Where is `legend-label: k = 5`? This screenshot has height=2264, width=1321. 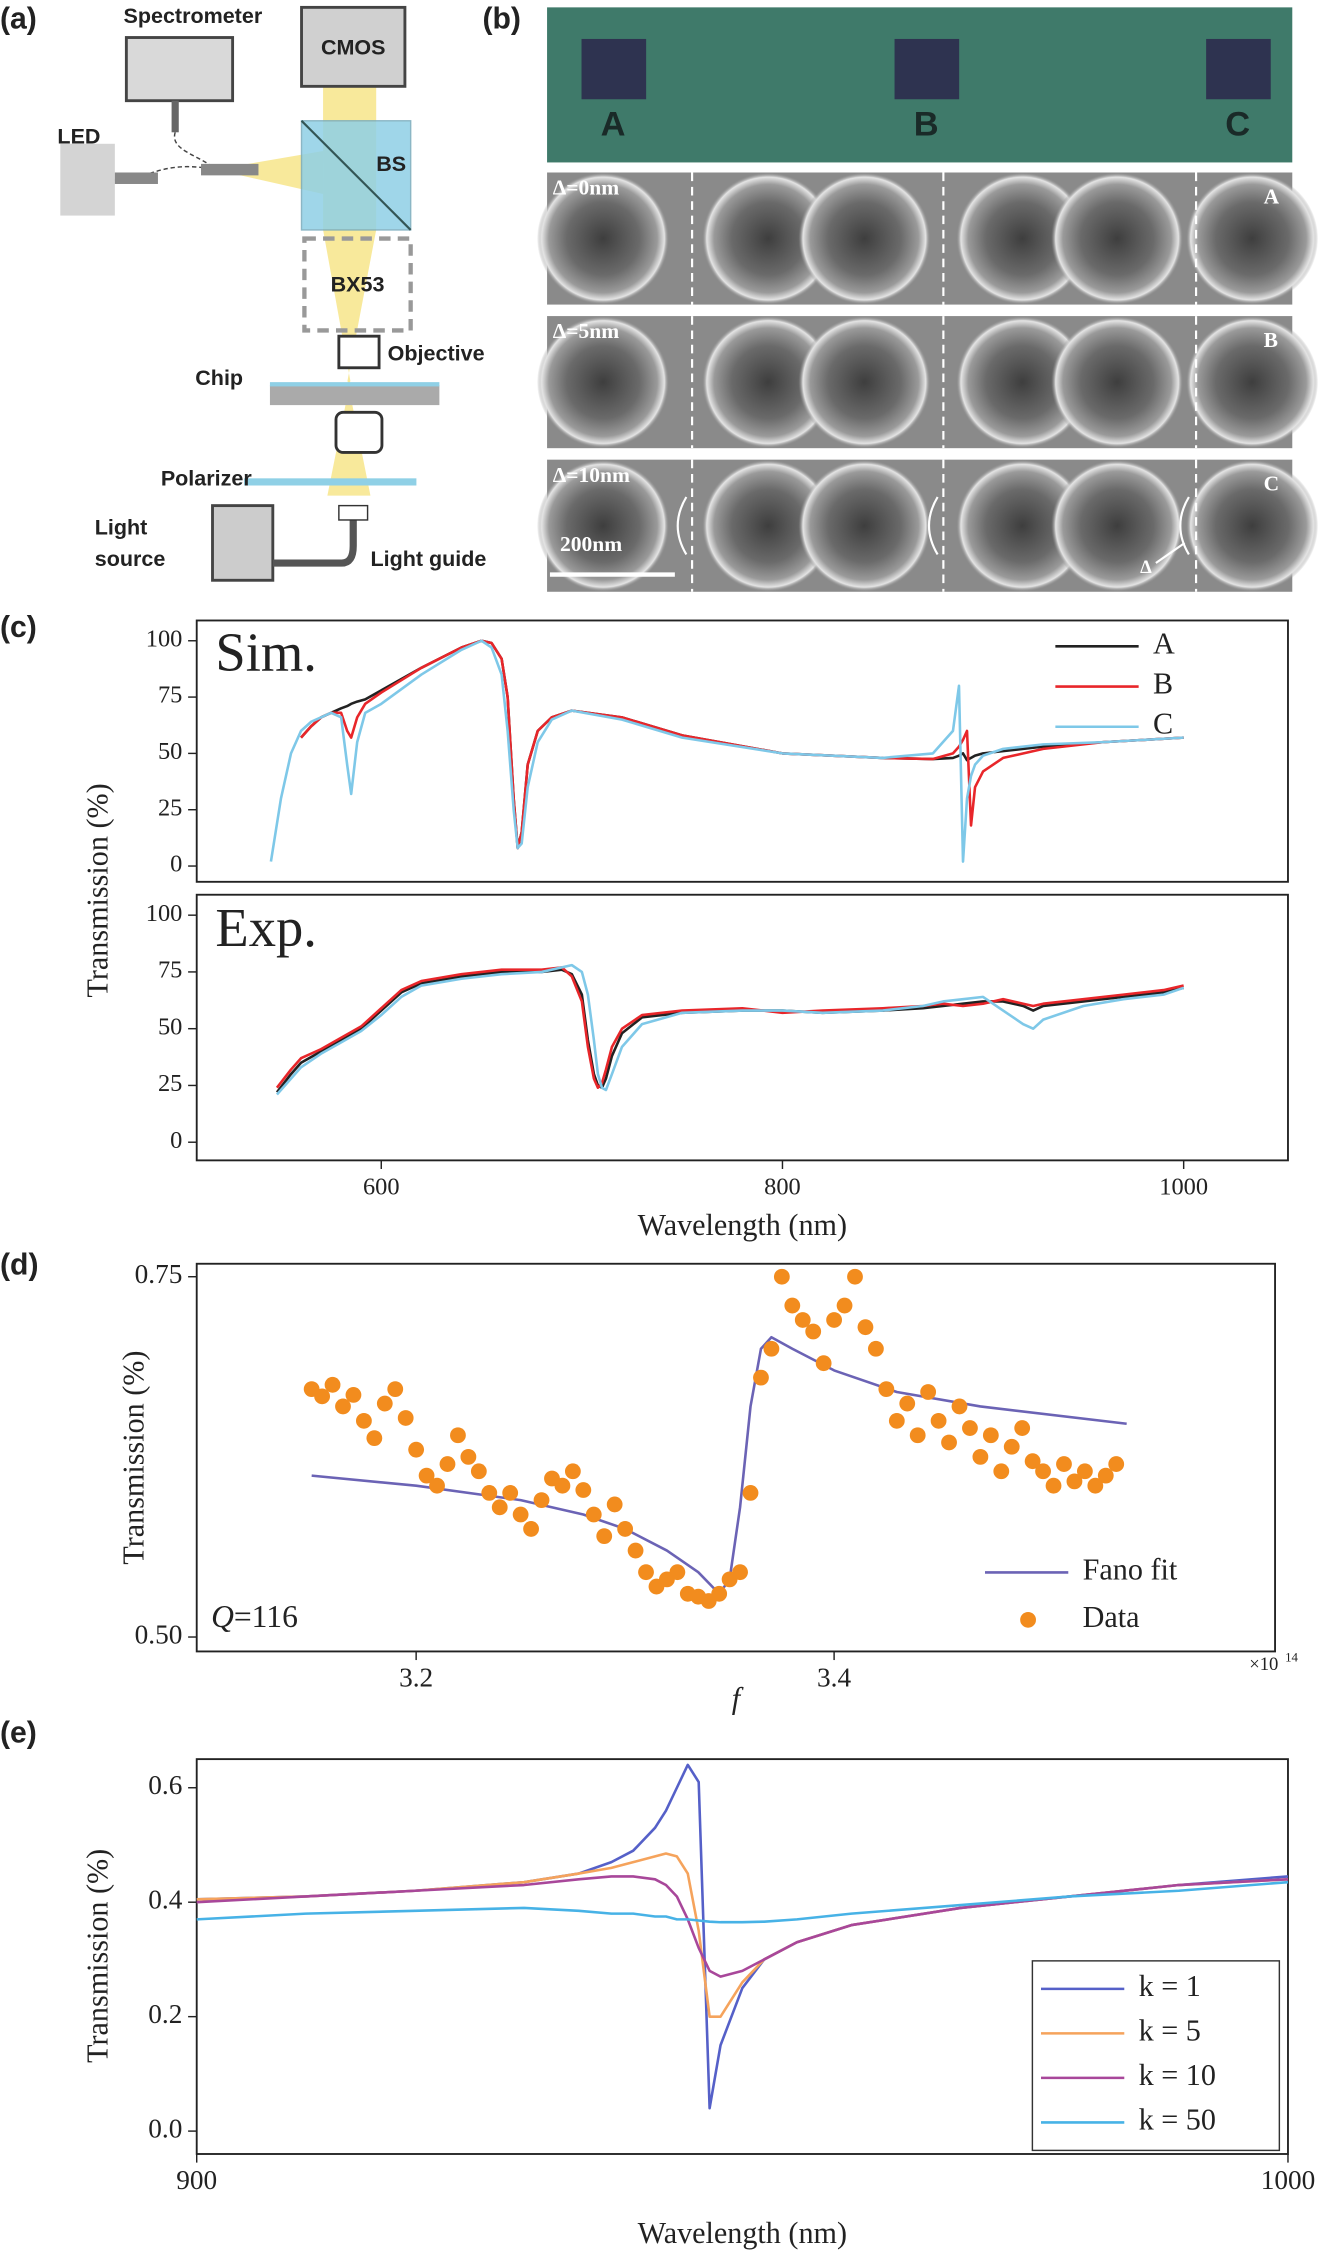
legend-label: k = 5 is located at coordinates (1170, 2030).